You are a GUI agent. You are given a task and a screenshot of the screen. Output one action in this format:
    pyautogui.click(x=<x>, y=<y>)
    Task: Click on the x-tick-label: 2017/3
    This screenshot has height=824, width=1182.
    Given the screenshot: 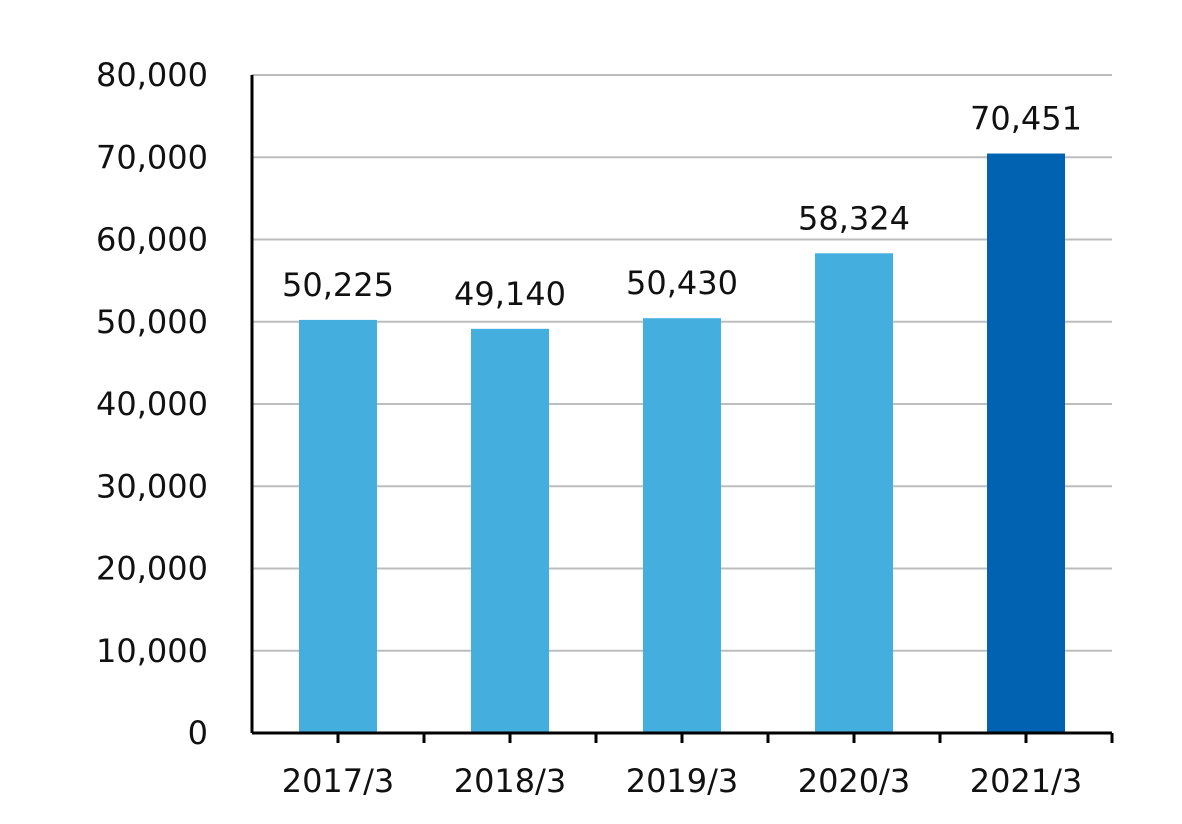 What is the action you would take?
    pyautogui.click(x=338, y=781)
    